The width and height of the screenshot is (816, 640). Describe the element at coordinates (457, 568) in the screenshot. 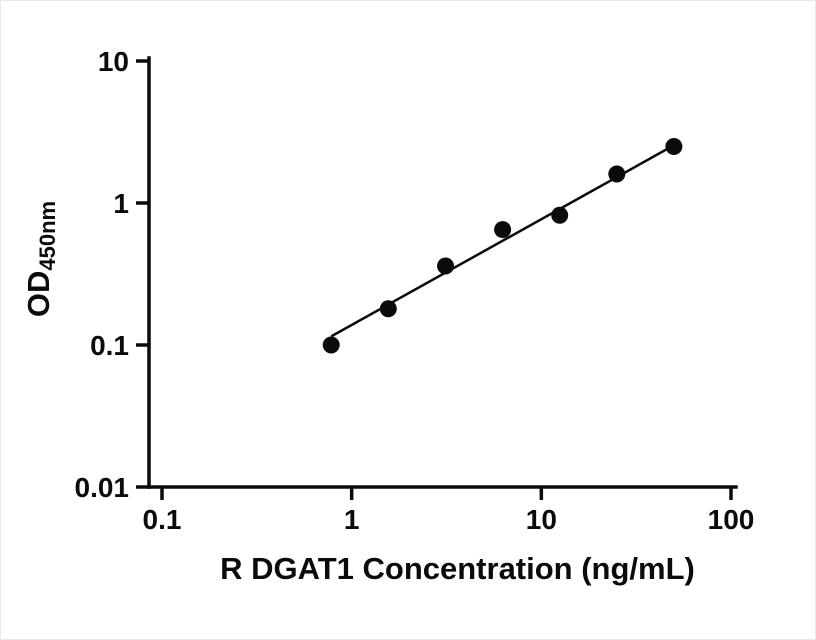

I see `x-axis-title: R DGAT1 Concentration (ng/mL)` at that location.